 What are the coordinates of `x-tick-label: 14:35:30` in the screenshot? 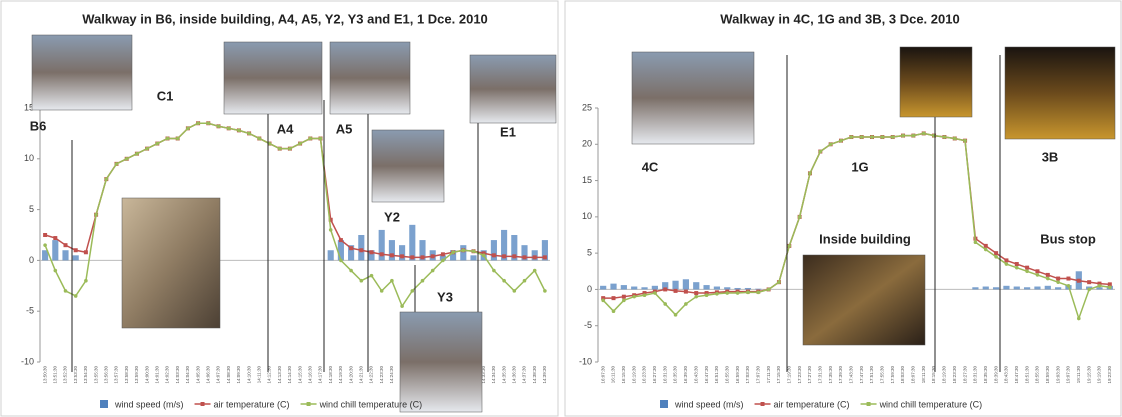 It's located at (503, 375).